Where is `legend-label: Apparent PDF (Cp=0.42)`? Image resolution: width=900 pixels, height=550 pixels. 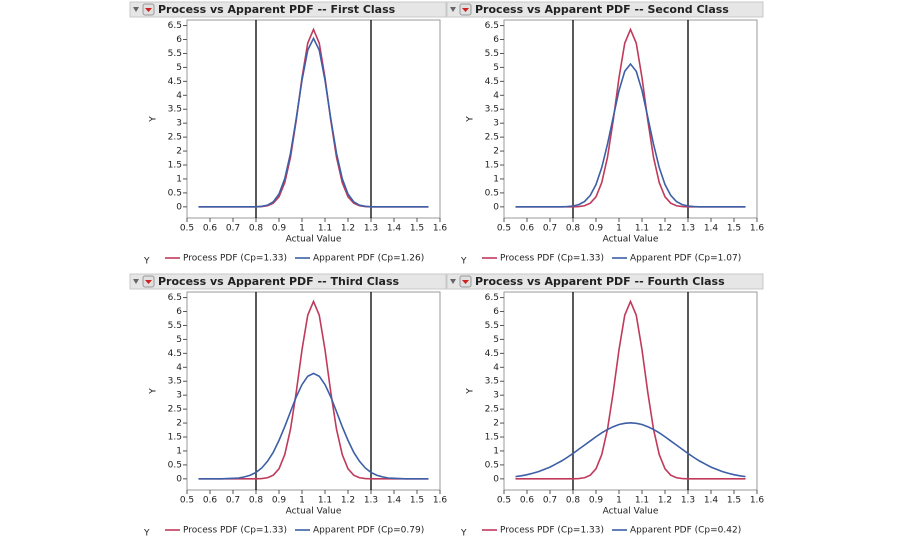 legend-label: Apparent PDF (Cp=0.42) is located at coordinates (685, 531).